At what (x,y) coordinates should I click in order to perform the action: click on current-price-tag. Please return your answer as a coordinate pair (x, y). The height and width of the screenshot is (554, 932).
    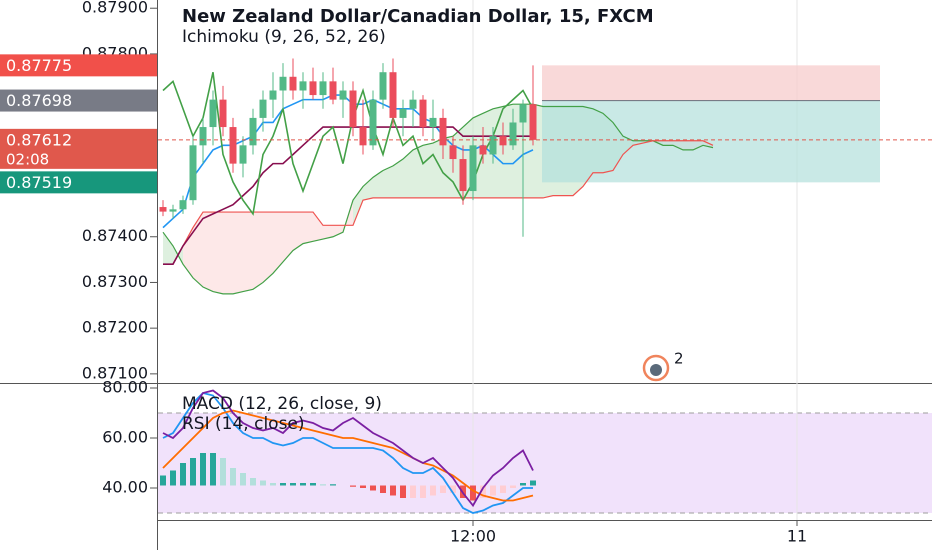
    Looking at the image, I should click on (78, 148).